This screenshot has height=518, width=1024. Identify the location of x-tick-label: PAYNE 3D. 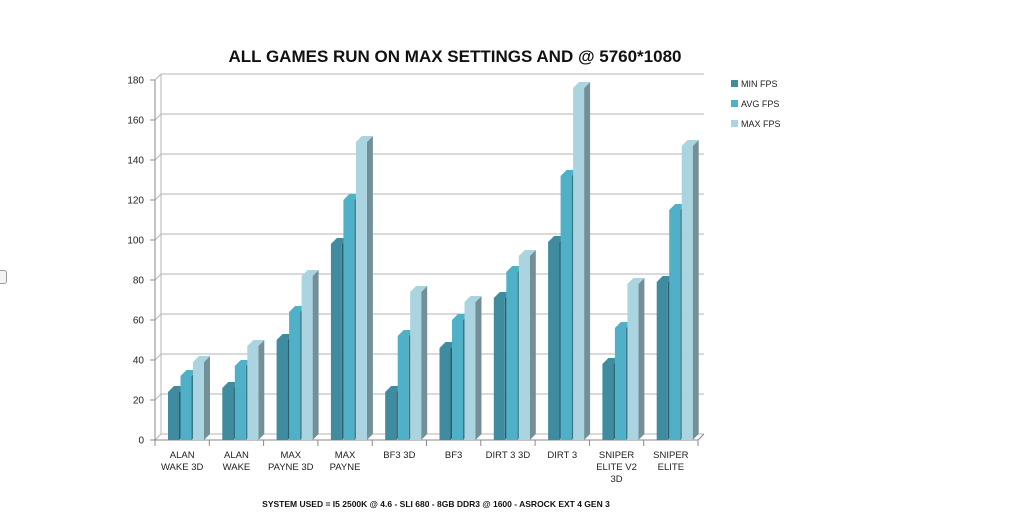
(291, 467).